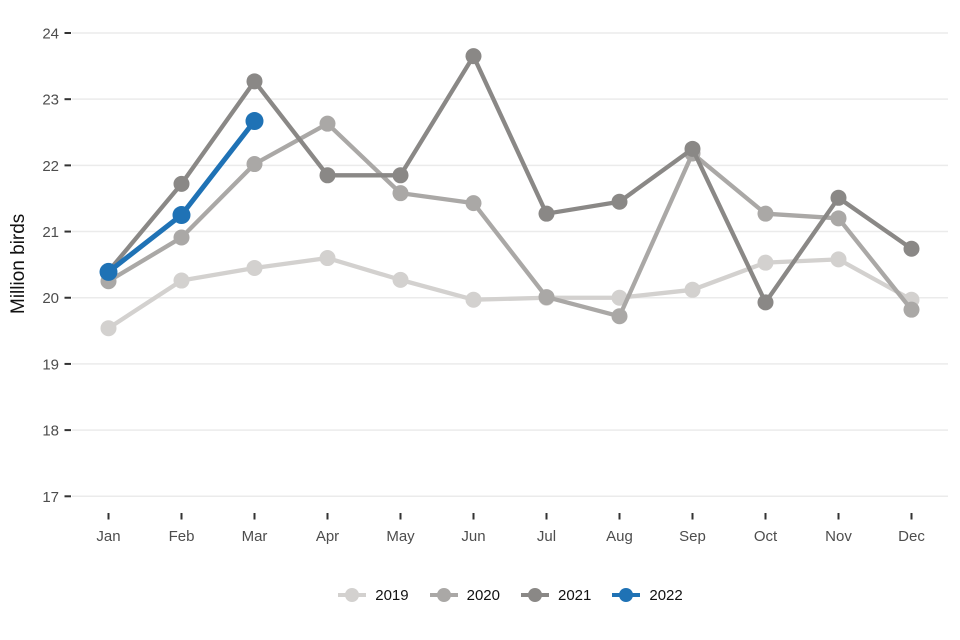 This screenshot has height=640, width=960. What do you see at coordinates (546, 297) in the screenshot?
I see `data-point-2020-Jul` at bounding box center [546, 297].